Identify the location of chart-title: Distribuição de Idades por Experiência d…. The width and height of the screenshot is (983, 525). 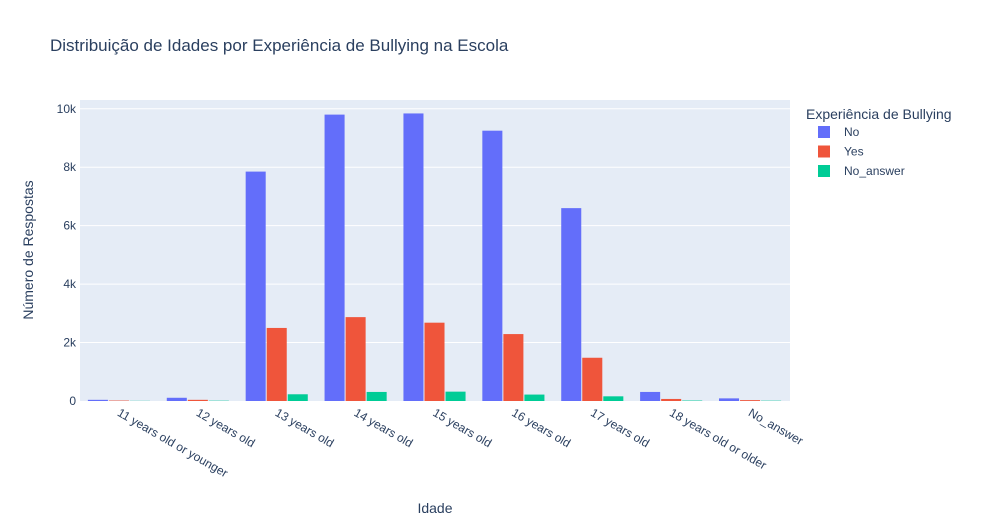
(279, 45).